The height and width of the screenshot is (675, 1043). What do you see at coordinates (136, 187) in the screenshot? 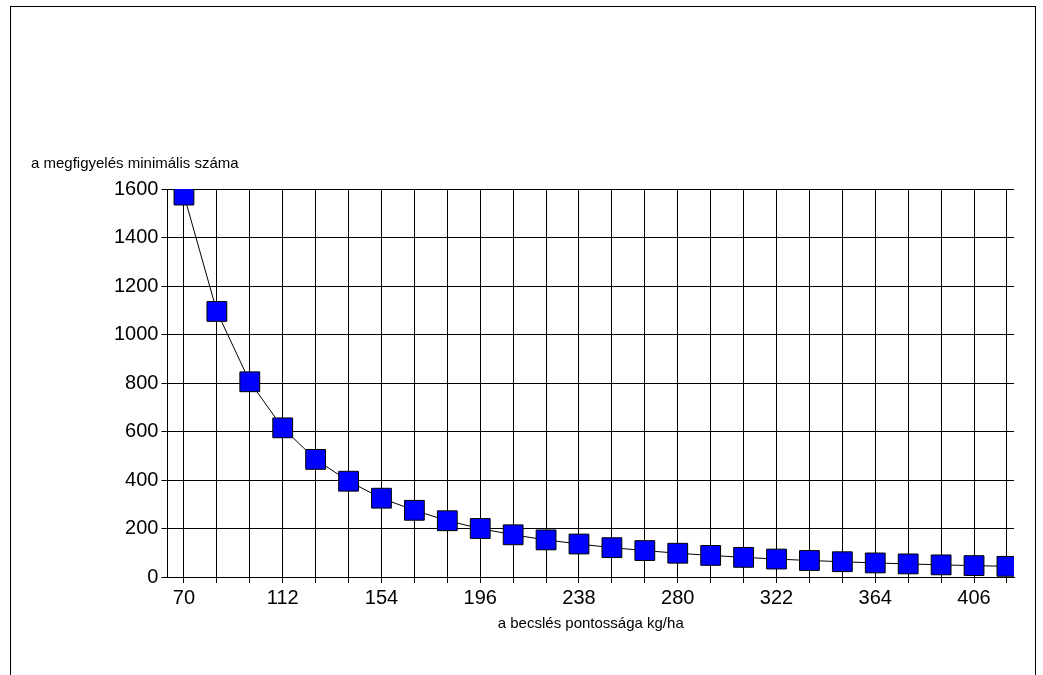
I see `y-tick-label: 1600` at bounding box center [136, 187].